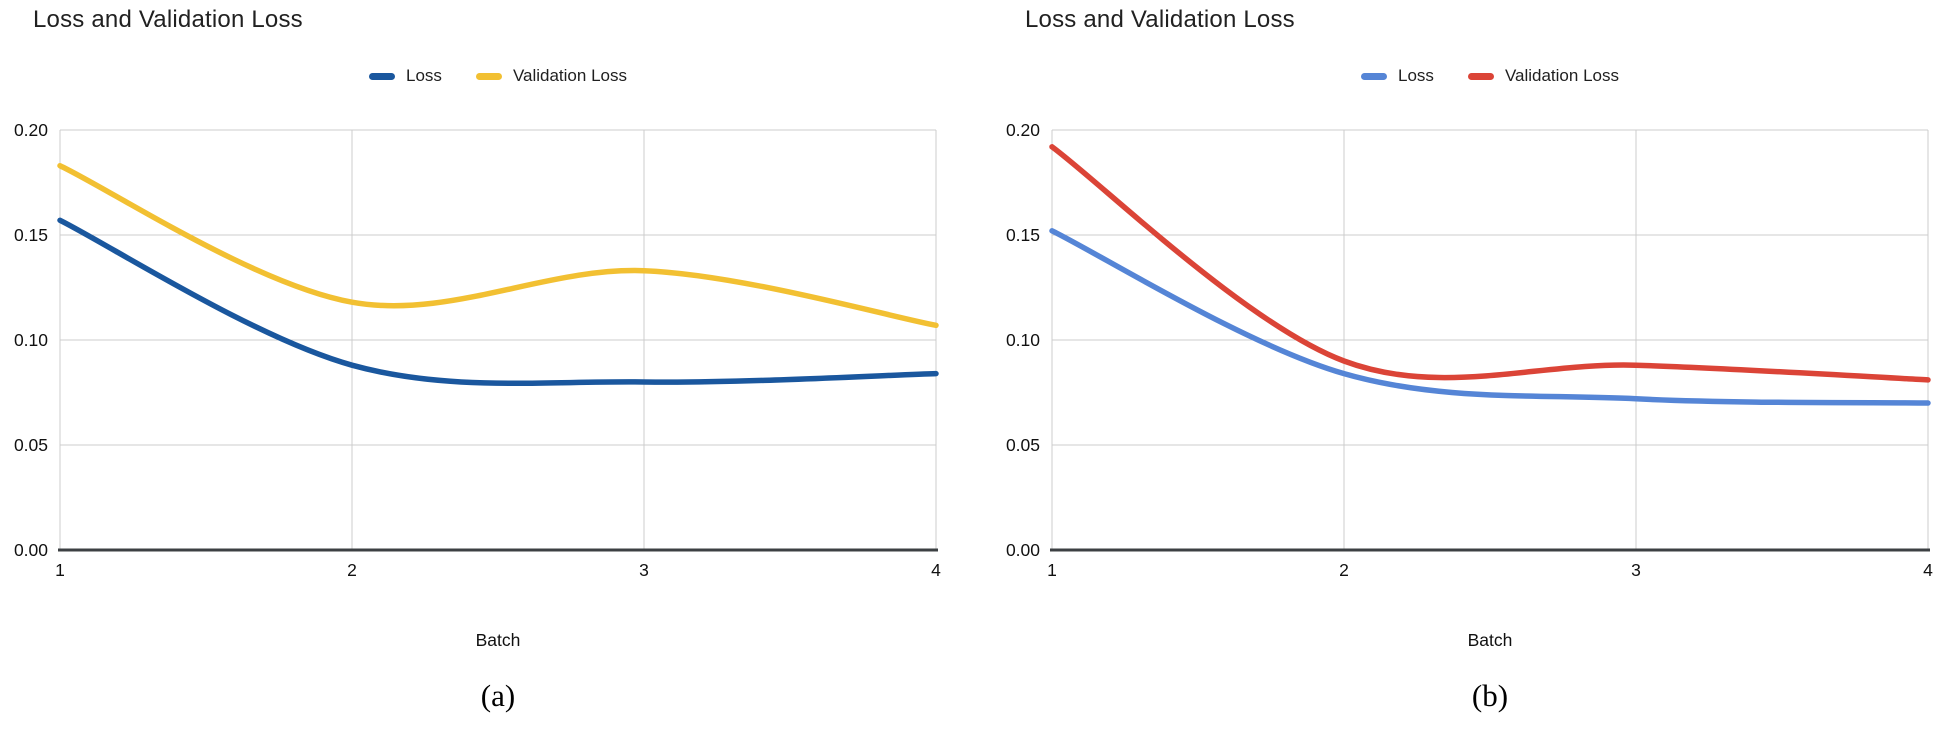 This screenshot has height=731, width=1940. I want to click on chart-a-caption: (a), so click(498, 695).